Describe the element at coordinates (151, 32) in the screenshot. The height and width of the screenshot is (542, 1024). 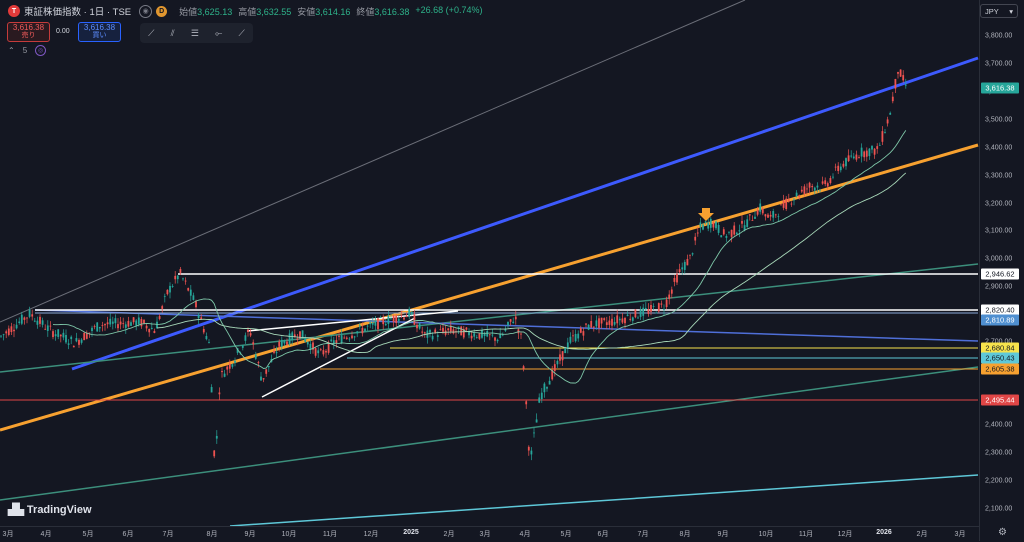
I see `trend-line-icon: ⟋` at that location.